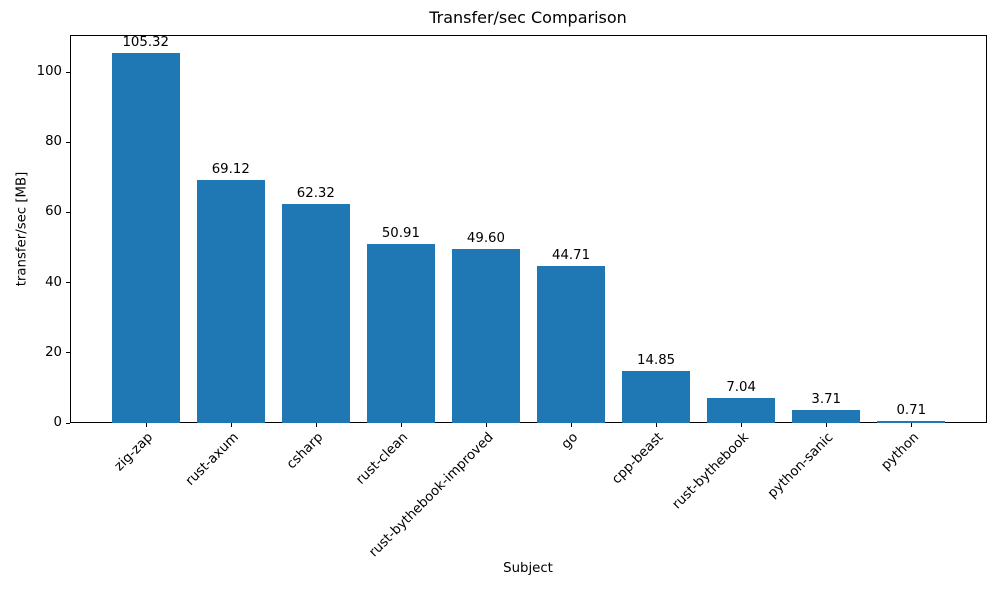 This screenshot has width=1000, height=600. I want to click on y-tick-label: 40, so click(53, 282).